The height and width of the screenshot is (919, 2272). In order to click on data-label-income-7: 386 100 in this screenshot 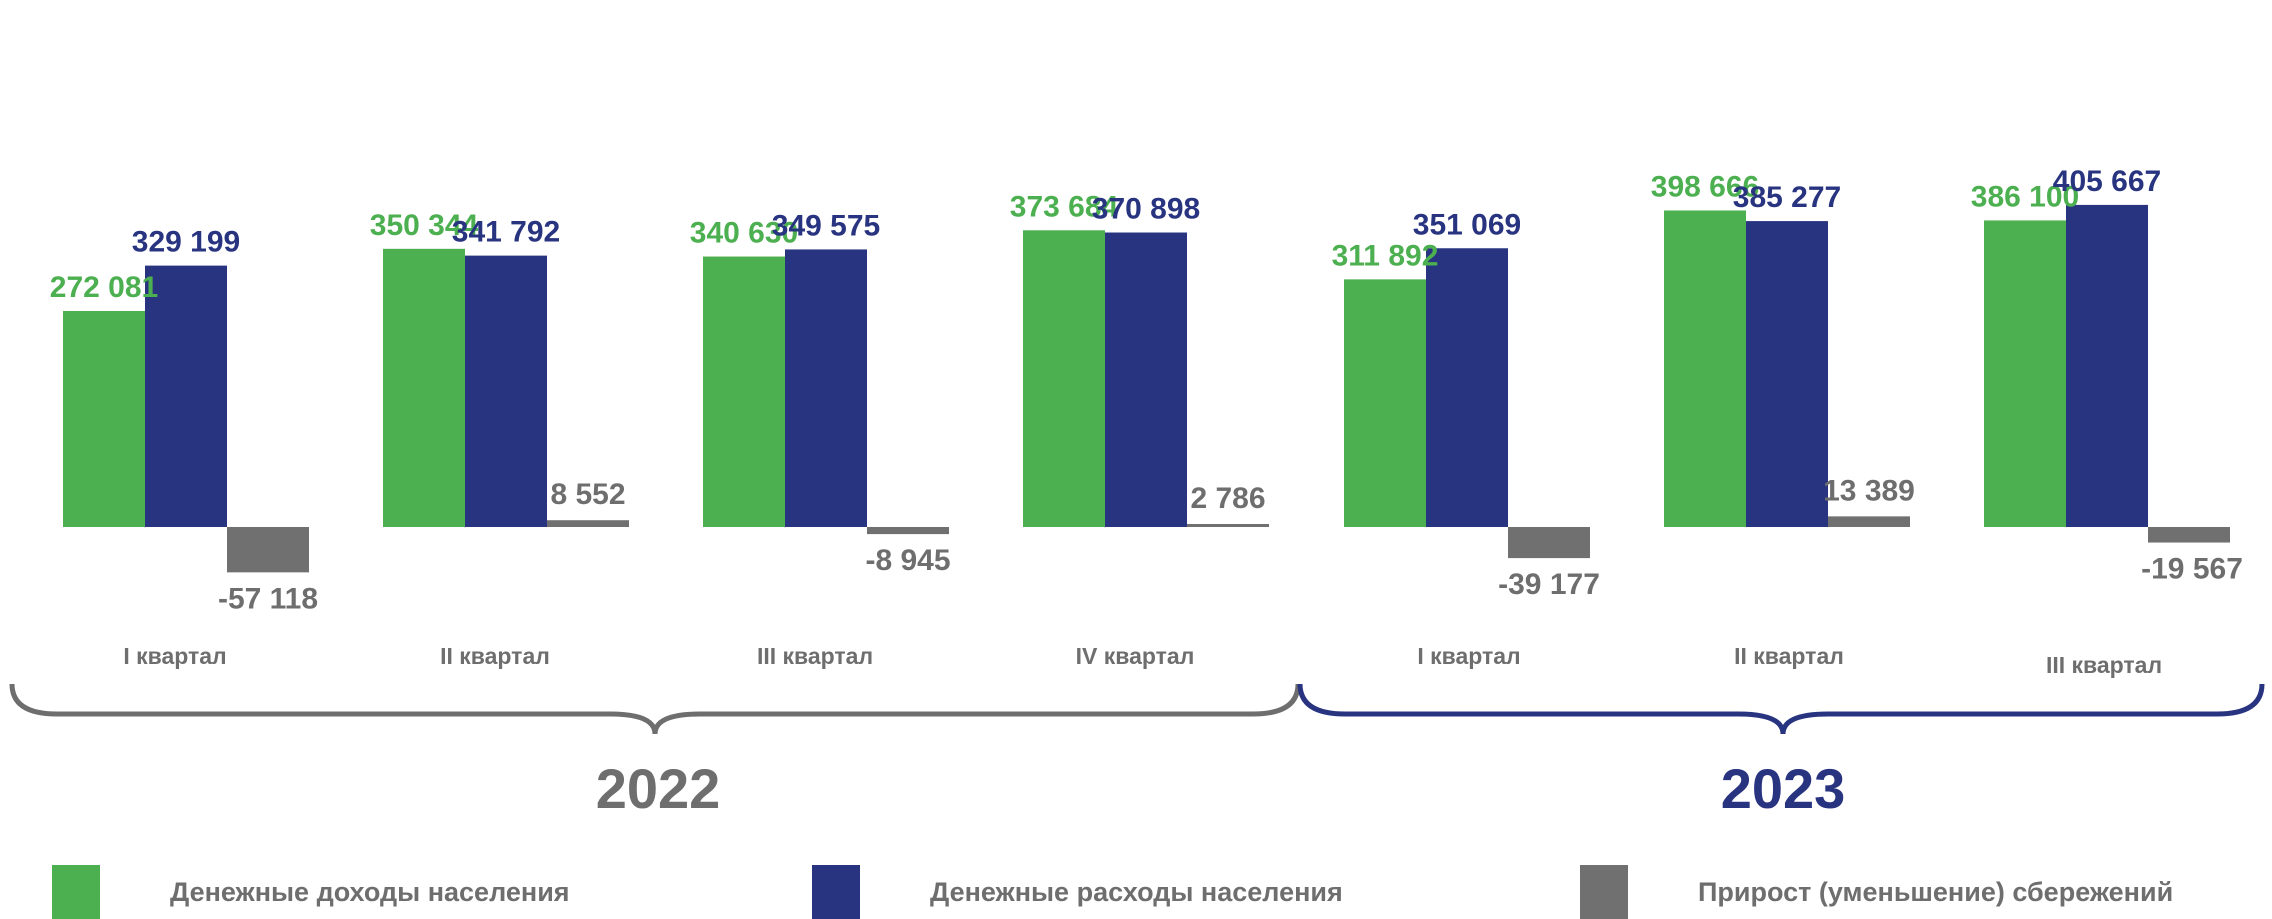, I will do `click(2025, 196)`.